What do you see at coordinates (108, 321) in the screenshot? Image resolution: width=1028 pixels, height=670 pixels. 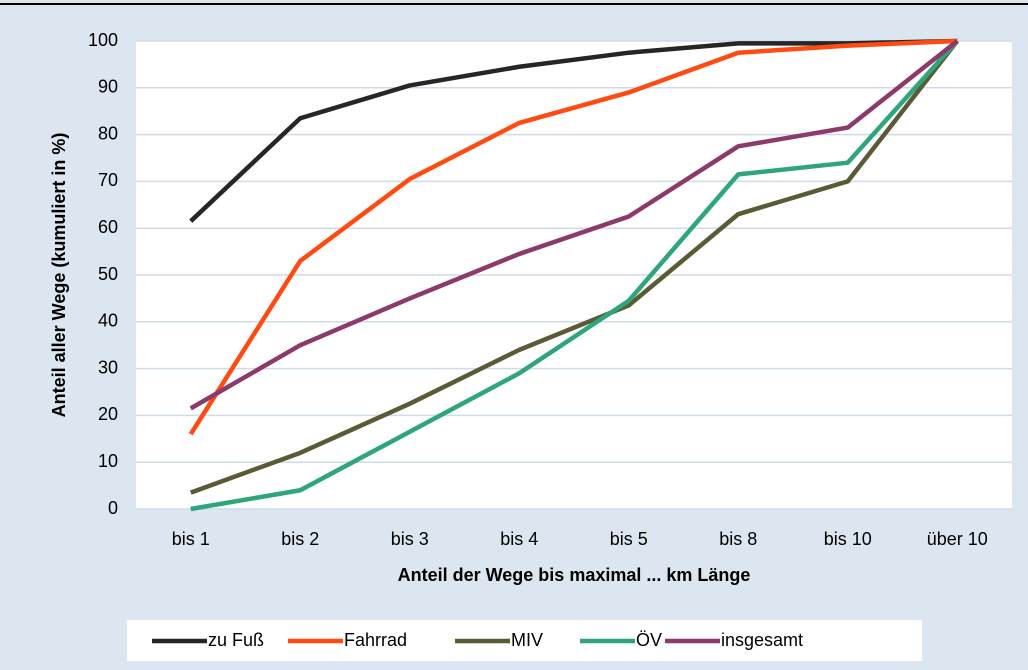 I see `y-tick-label: 40` at bounding box center [108, 321].